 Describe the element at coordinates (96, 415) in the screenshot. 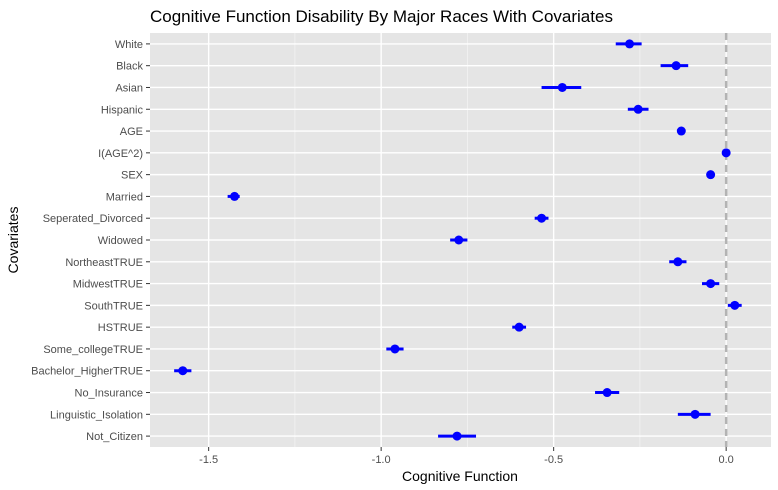

I see `y-tick-label: Linguistic_Isolation` at that location.